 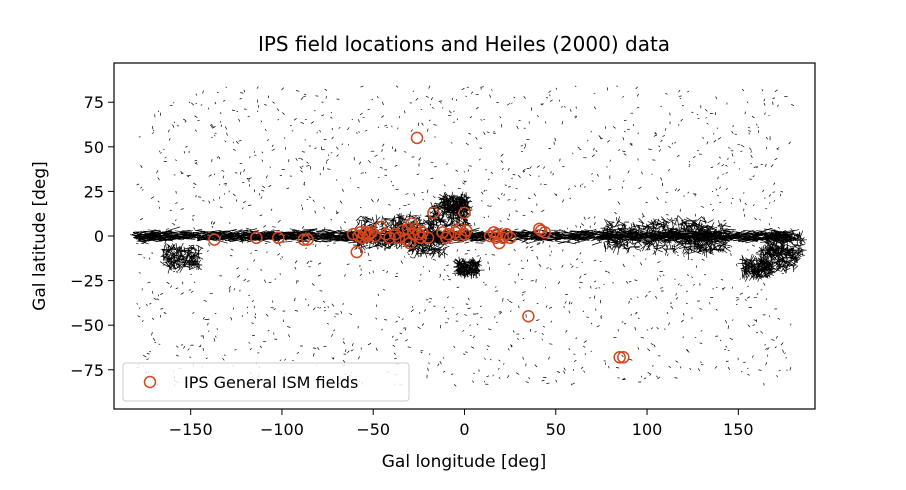 What do you see at coordinates (92, 236) in the screenshot?
I see `y-axis-ticks: −75 −50 −25 0 25 50 75` at bounding box center [92, 236].